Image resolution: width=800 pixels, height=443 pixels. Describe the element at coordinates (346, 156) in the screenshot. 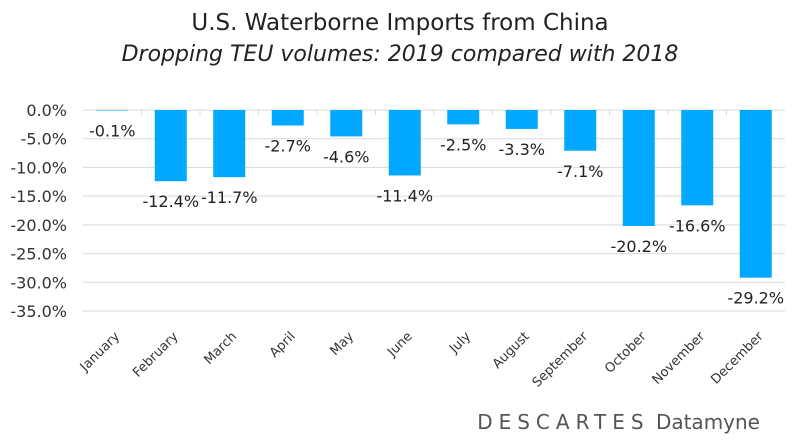

I see `data-label: -4.6%` at that location.